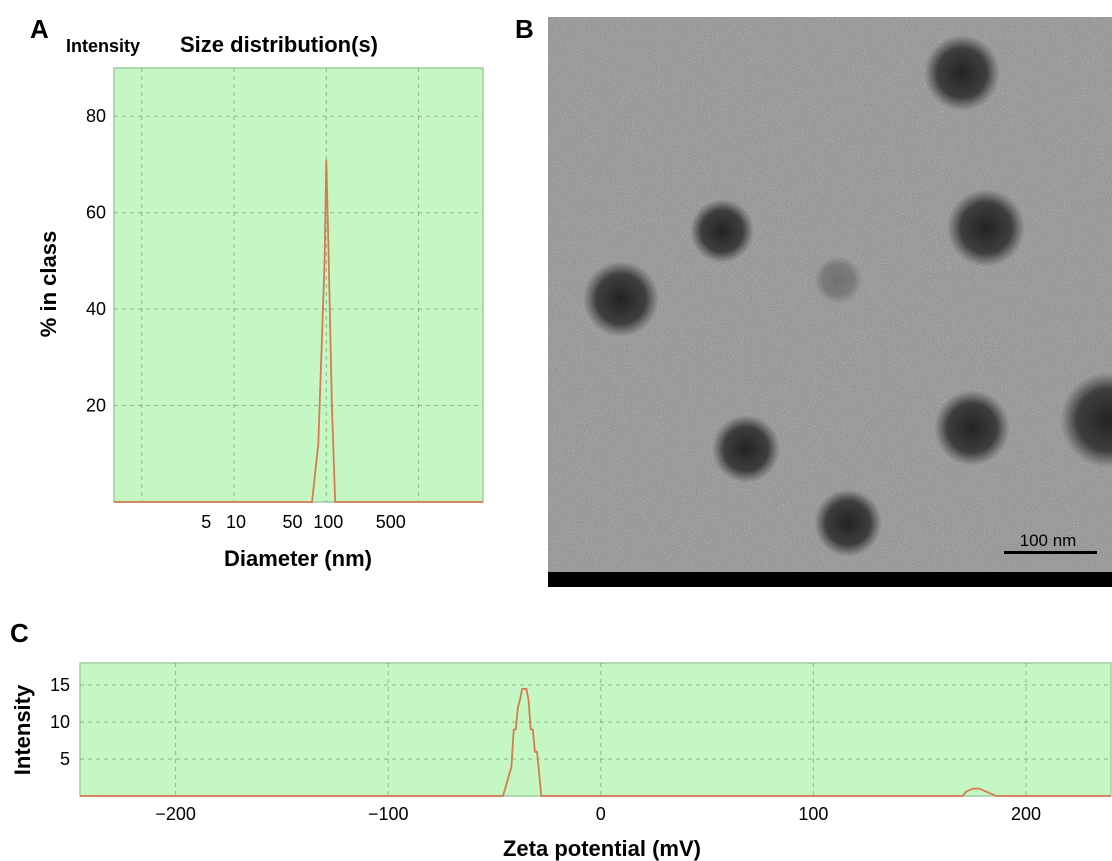 The image size is (1112, 861). Describe the element at coordinates (96, 309) in the screenshot. I see `y-tick-label: 40` at that location.